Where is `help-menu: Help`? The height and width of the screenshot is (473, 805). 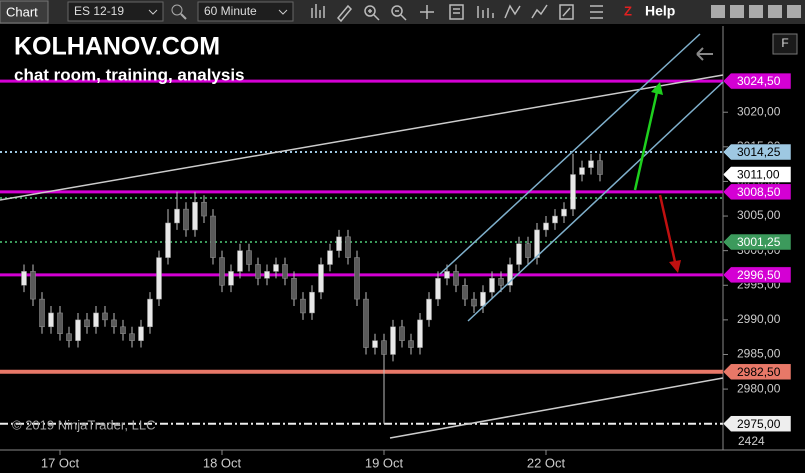 help-menu: Help is located at coordinates (660, 11).